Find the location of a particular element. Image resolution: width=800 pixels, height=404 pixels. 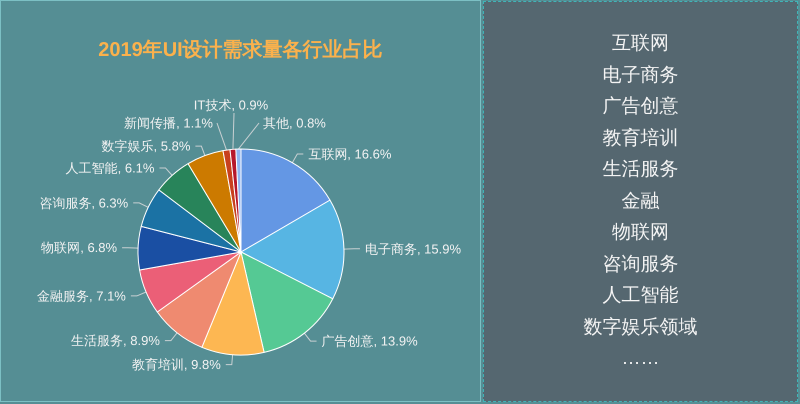

text: 生活服务 is located at coordinates (641, 170).